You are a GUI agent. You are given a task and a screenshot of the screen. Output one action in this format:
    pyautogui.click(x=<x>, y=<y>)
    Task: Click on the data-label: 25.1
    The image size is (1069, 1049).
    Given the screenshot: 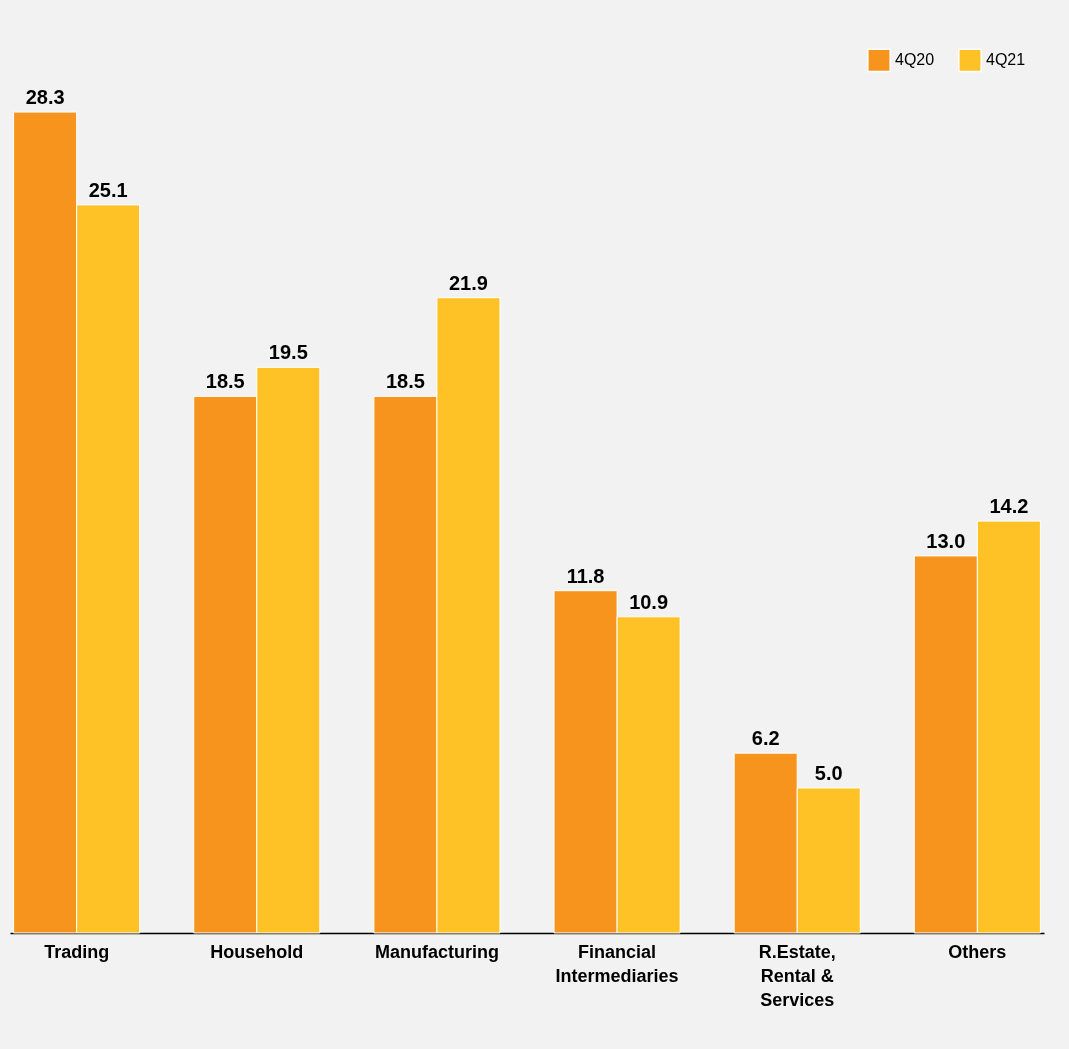 What is the action you would take?
    pyautogui.click(x=108, y=189)
    